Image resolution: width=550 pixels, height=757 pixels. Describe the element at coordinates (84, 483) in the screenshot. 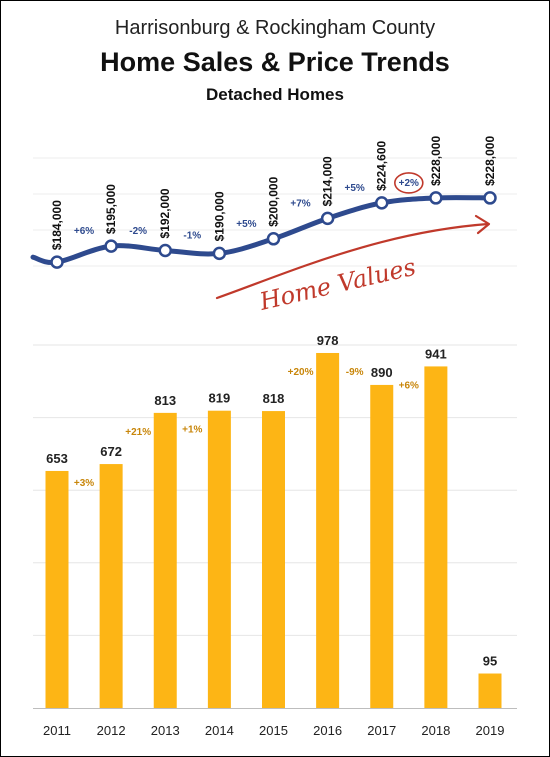

I see `bar-change-label: +3%` at that location.